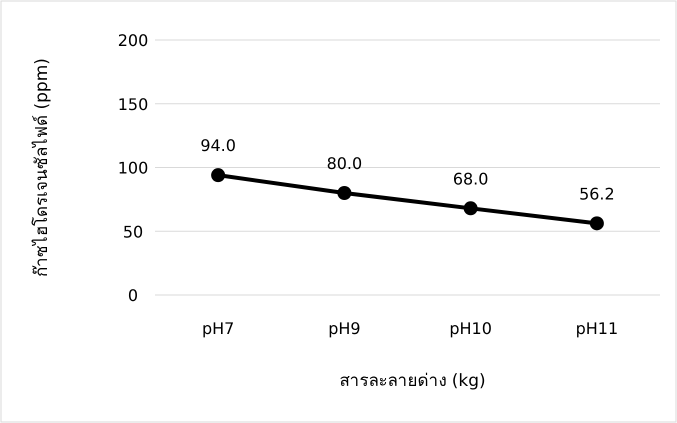 This screenshot has width=677, height=423. Describe the element at coordinates (597, 194) in the screenshot. I see `data-label: 56.2` at that location.